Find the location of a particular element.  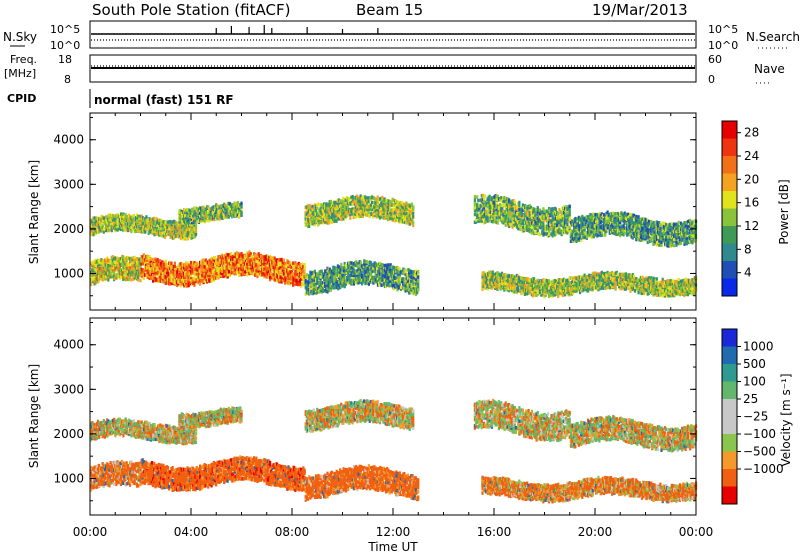

date-label: 19/Mar/2013 is located at coordinates (640, 10).